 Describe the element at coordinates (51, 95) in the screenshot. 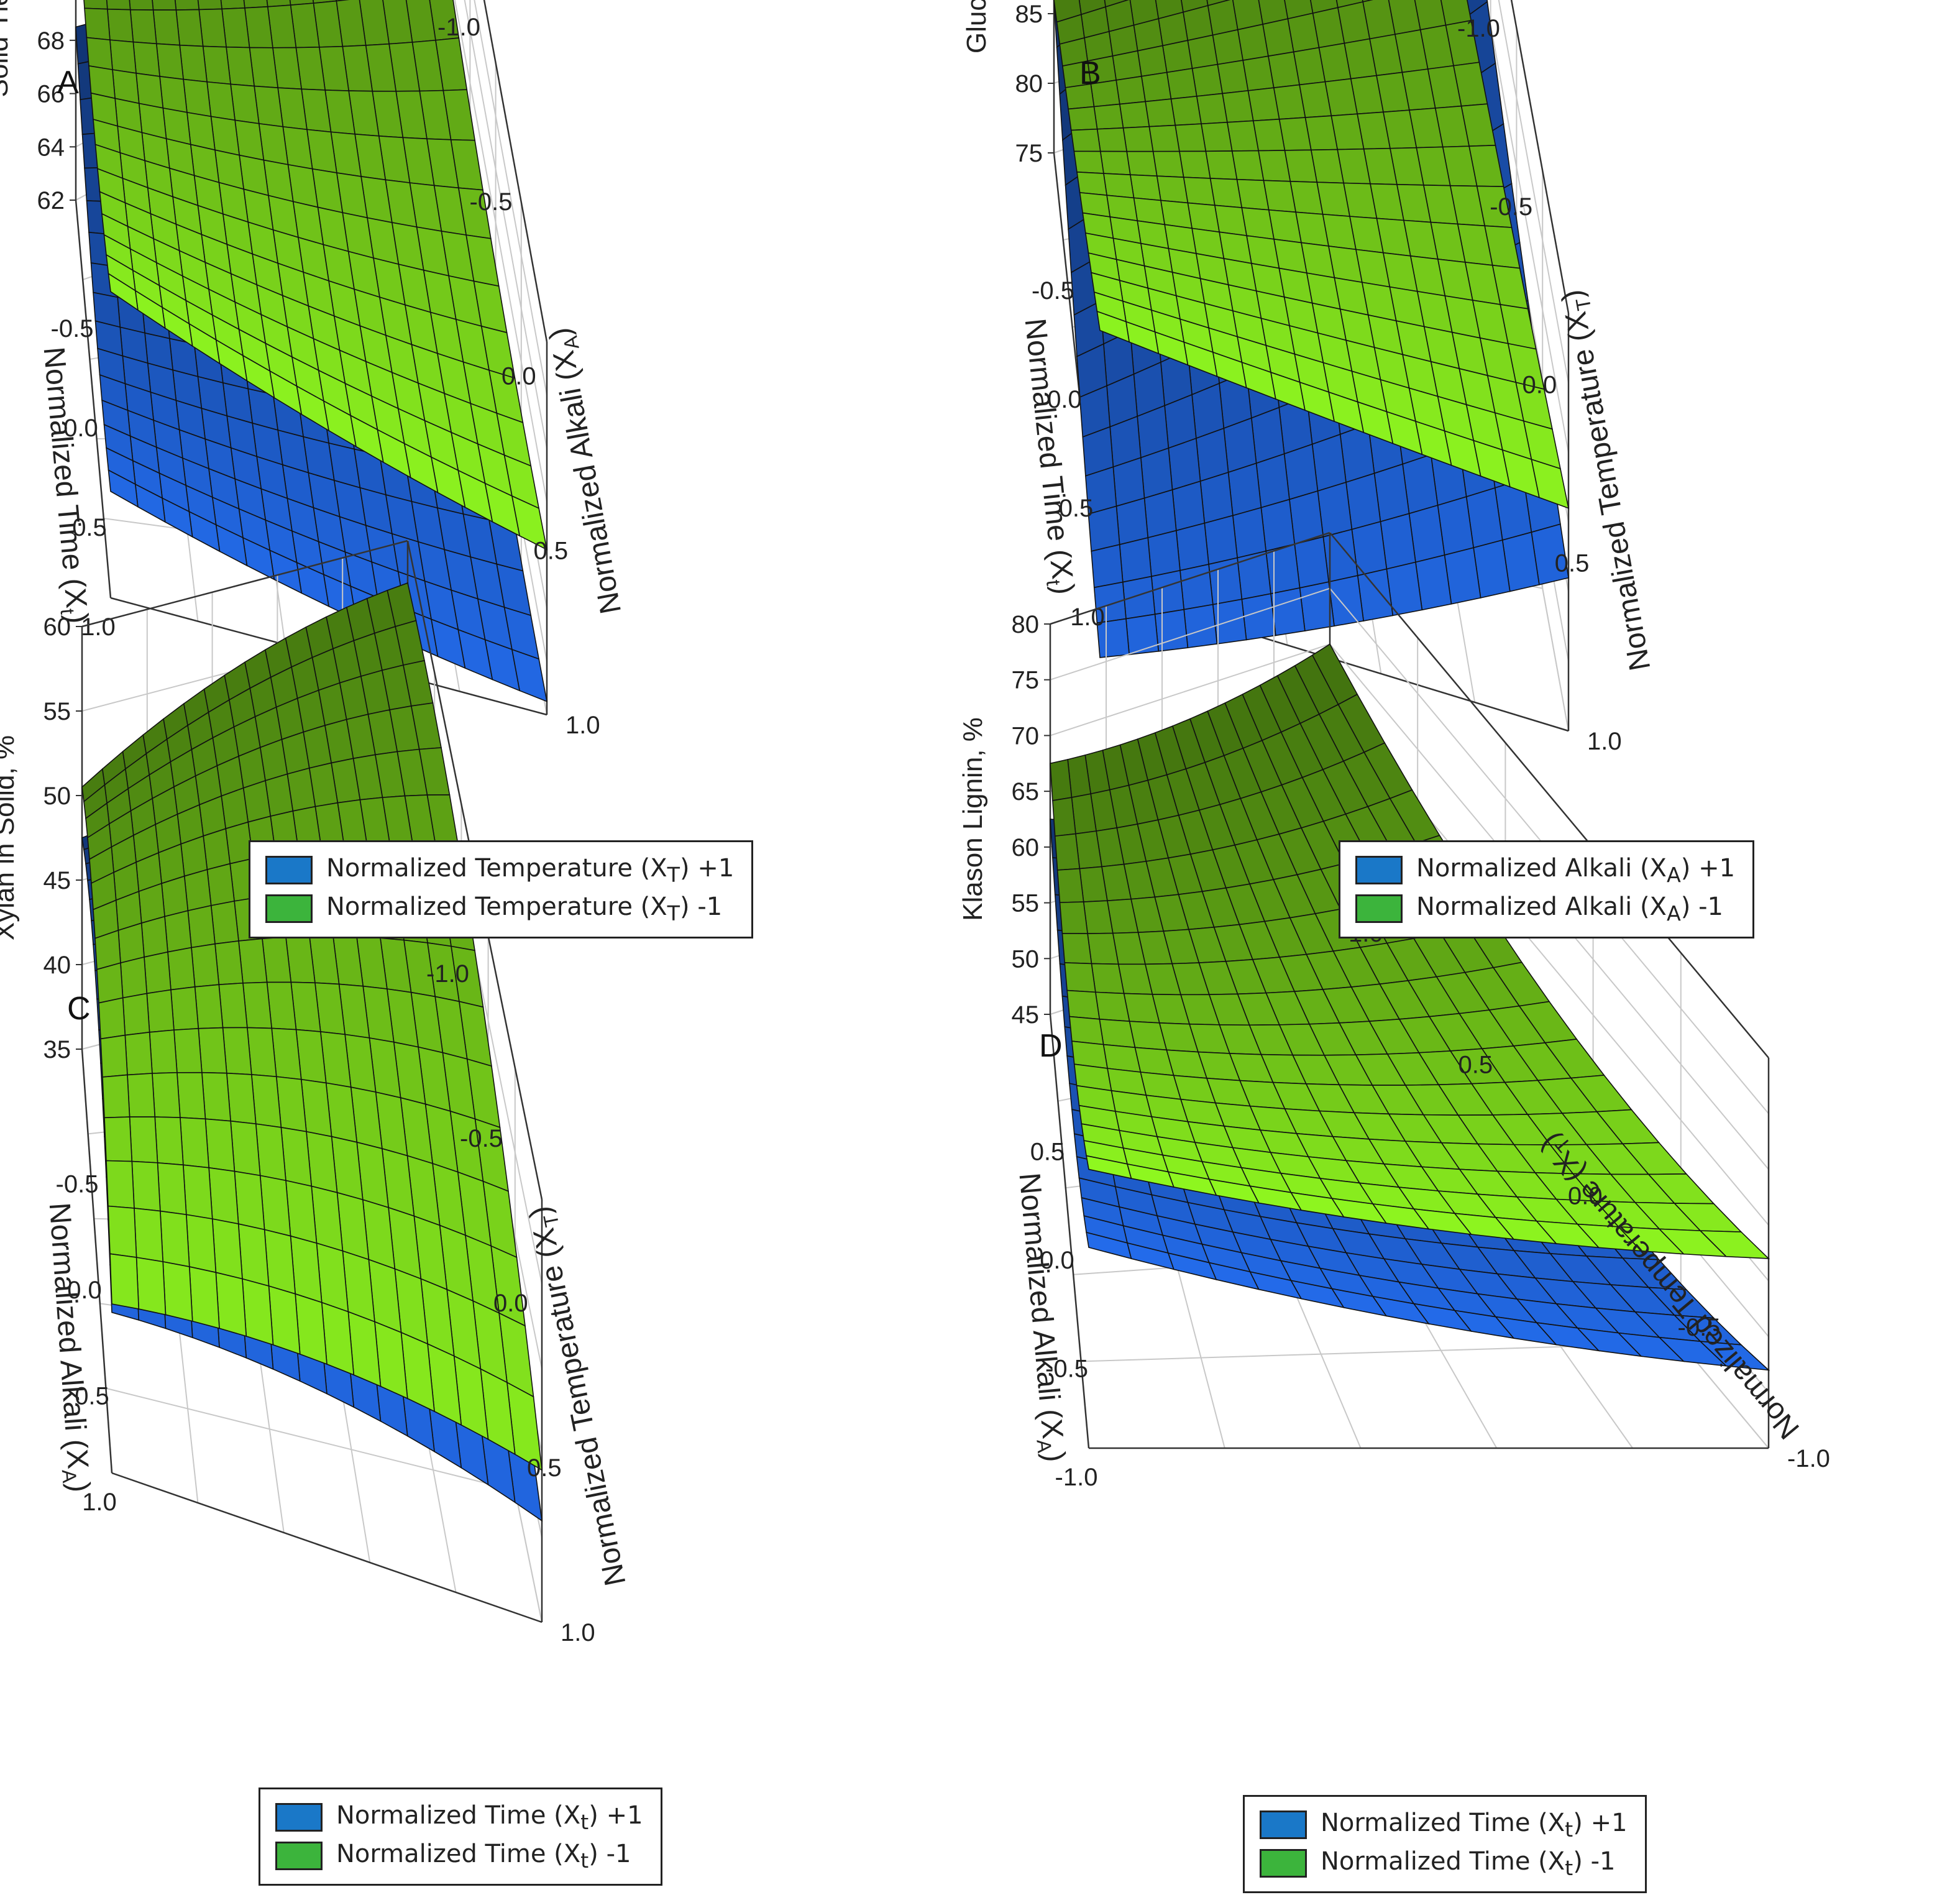

I see `z-tick-label: 66` at that location.